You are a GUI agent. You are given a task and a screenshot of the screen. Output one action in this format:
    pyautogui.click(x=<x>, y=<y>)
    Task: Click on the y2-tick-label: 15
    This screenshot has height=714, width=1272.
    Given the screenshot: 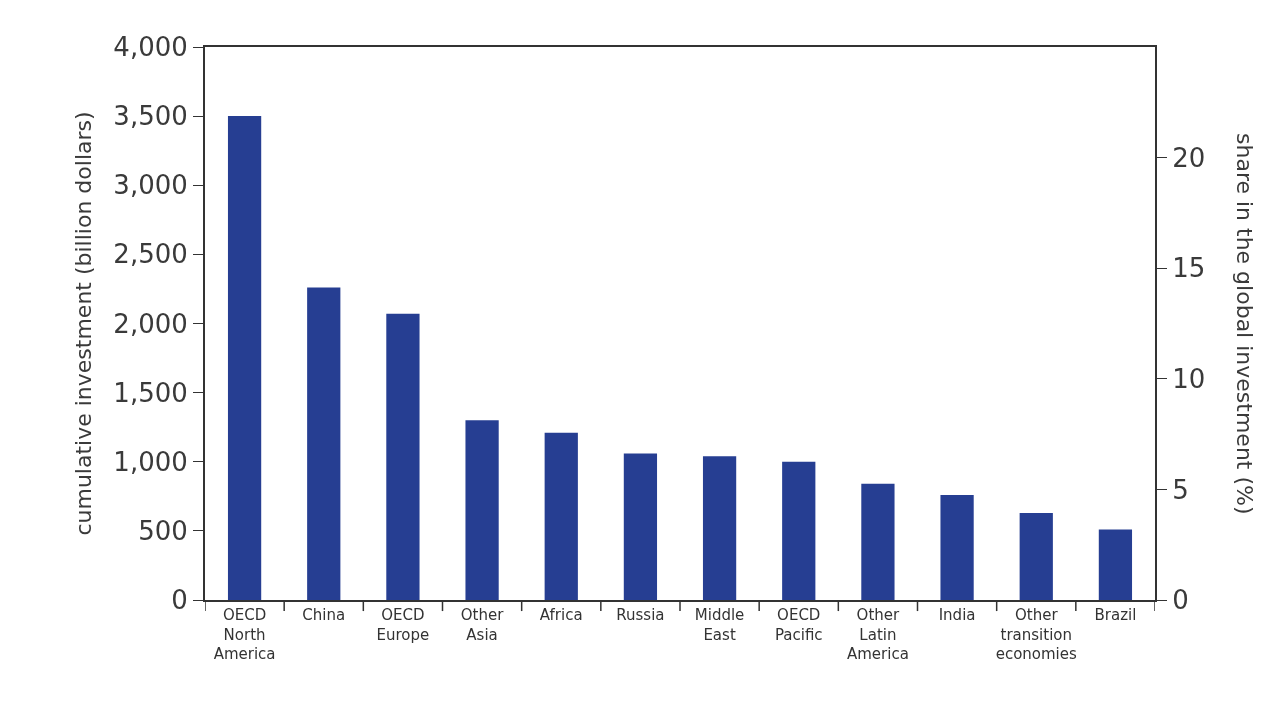 What is the action you would take?
    pyautogui.click(x=1189, y=268)
    